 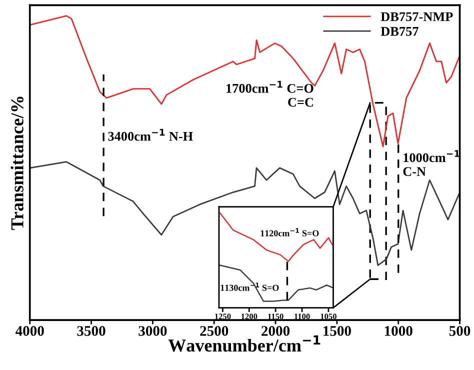 I want to click on text: 1000cm$^{−1}$ C-N, so click(x=431, y=163).